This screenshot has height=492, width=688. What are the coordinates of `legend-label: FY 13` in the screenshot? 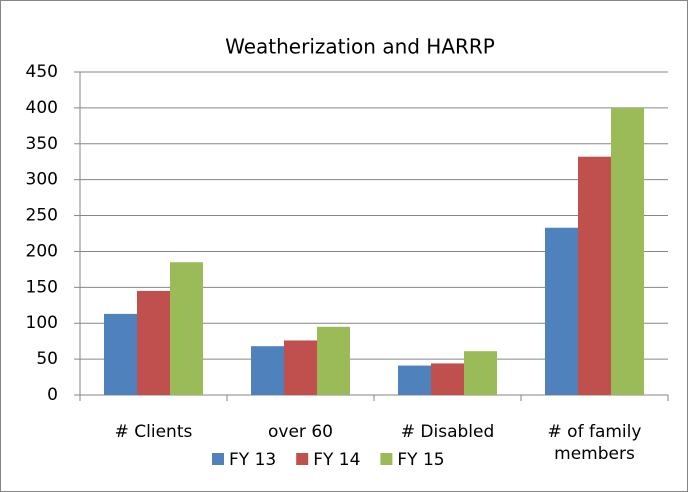 It's located at (252, 460).